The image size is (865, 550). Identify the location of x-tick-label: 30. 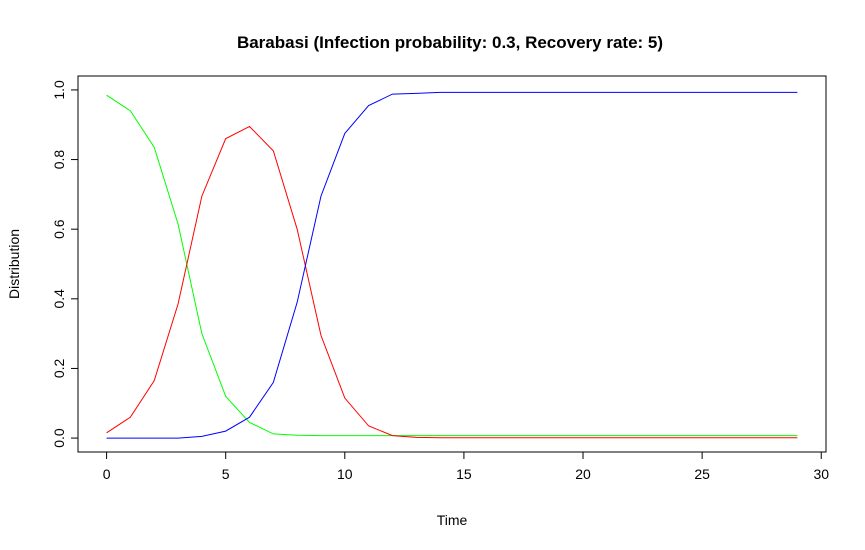
(821, 474).